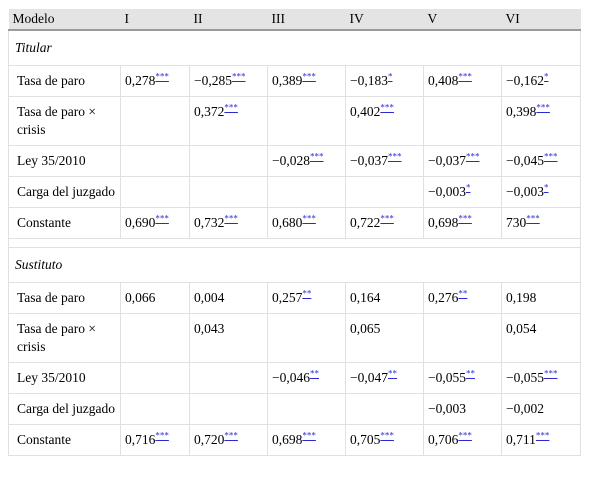 The width and height of the screenshot is (590, 497). Describe the element at coordinates (365, 297) in the screenshot. I see `coefficient: 0,164` at that location.